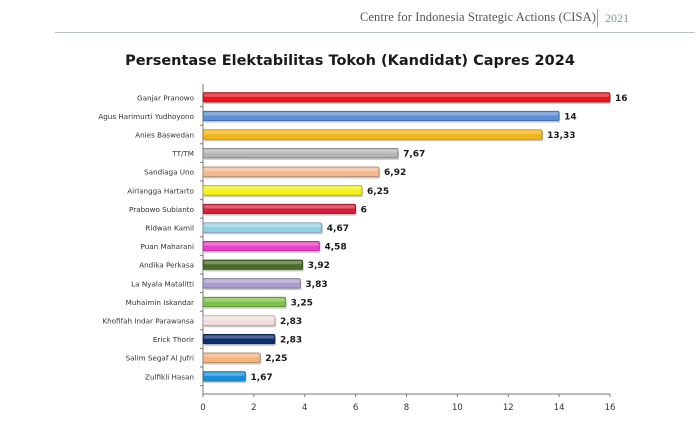 The width and height of the screenshot is (700, 425). What do you see at coordinates (162, 283) in the screenshot?
I see `category-label: La Nyala Matalitti` at bounding box center [162, 283].